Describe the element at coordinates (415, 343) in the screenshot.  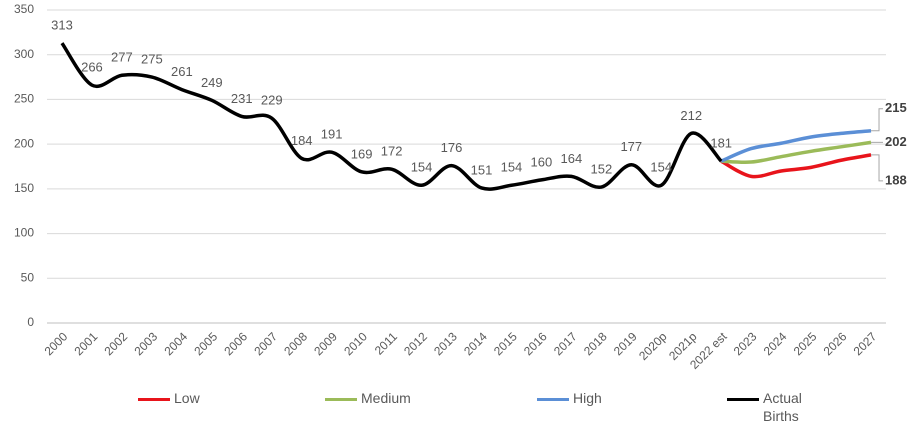
I see `x-tick-label: 2012` at that location.